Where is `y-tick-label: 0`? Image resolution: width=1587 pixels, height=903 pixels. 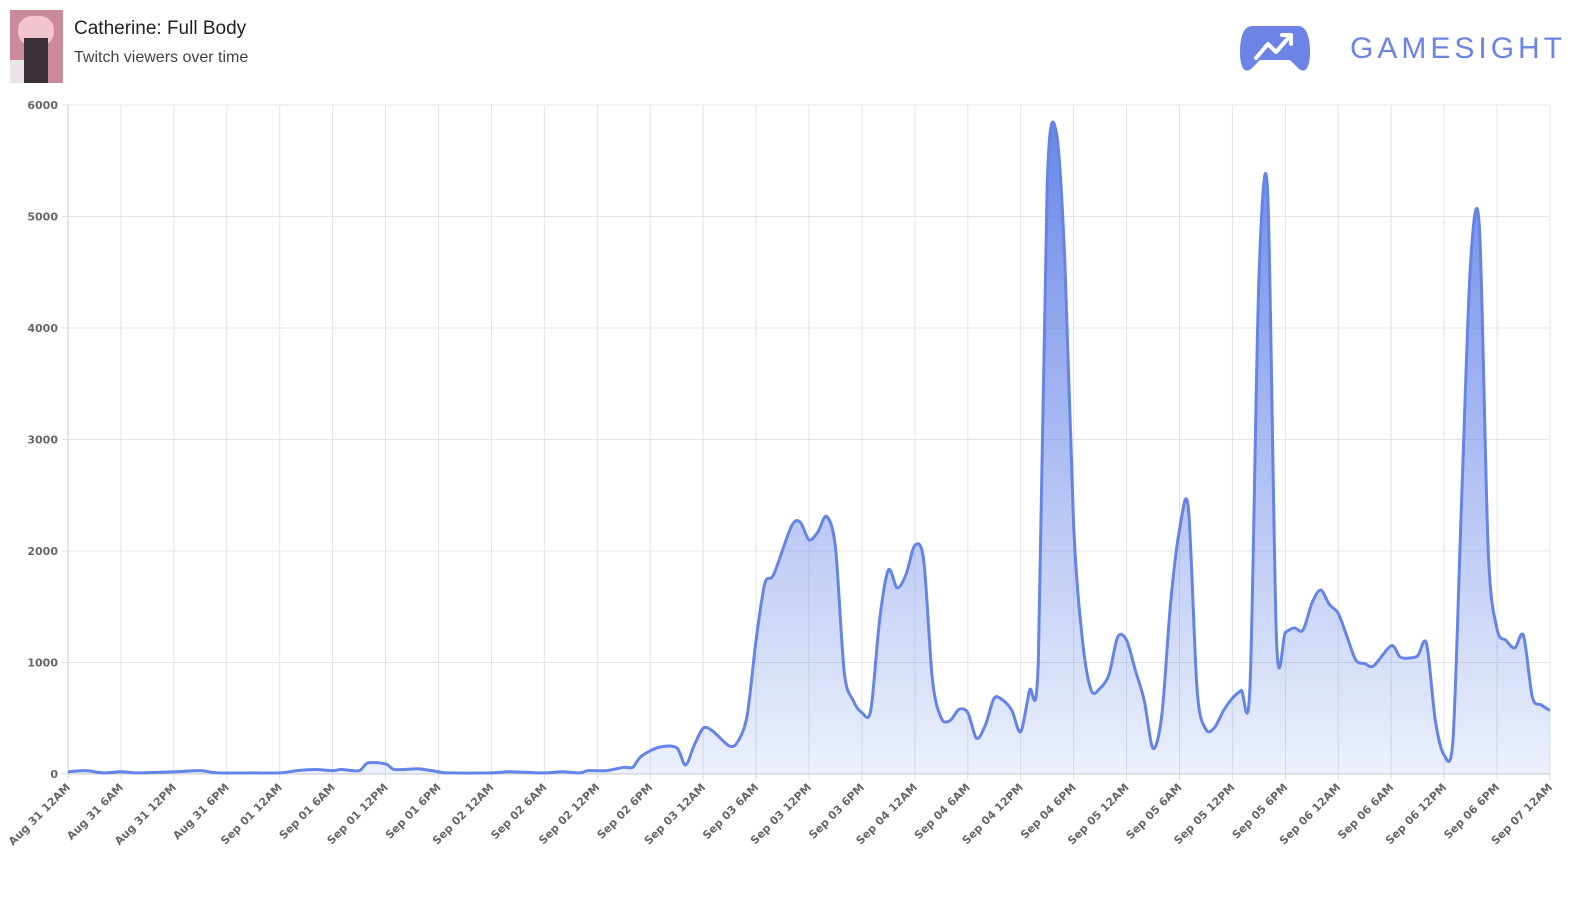
y-tick-label: 0 is located at coordinates (54, 774).